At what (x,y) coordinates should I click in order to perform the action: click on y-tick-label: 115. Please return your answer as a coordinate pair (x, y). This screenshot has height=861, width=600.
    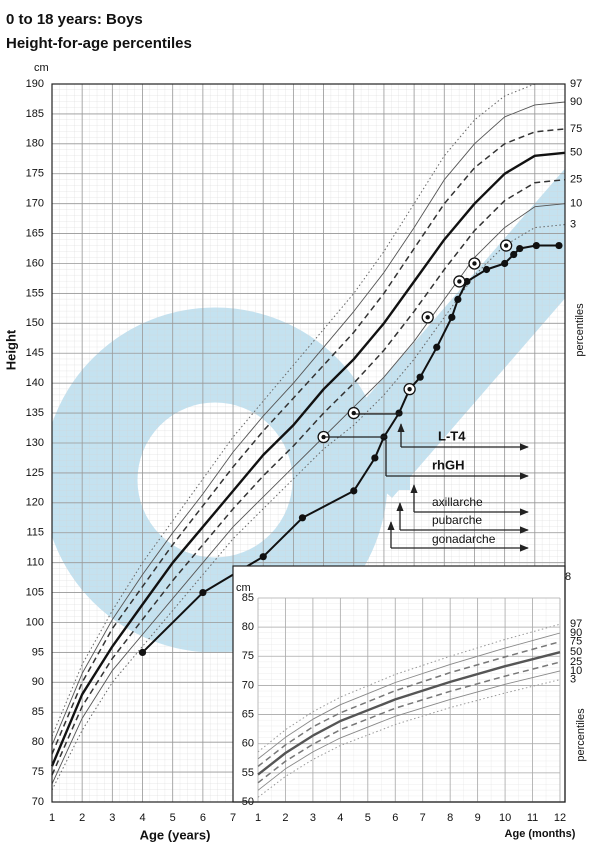
    Looking at the image, I should click on (35, 533).